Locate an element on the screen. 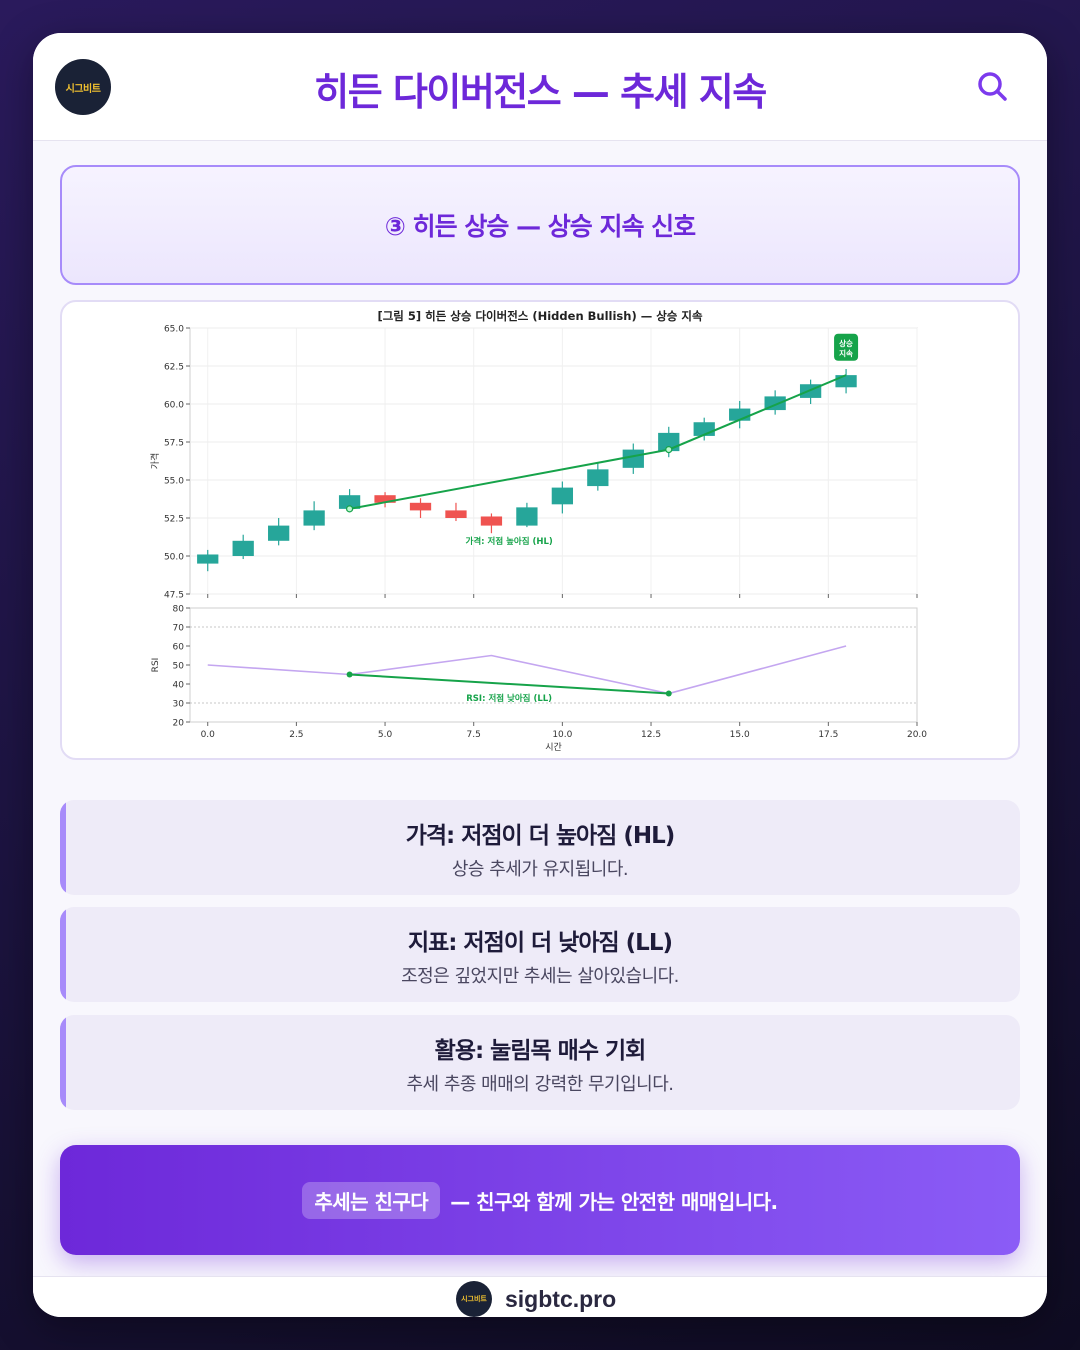  rsi-x-tick-label: 12.5 is located at coordinates (651, 735).